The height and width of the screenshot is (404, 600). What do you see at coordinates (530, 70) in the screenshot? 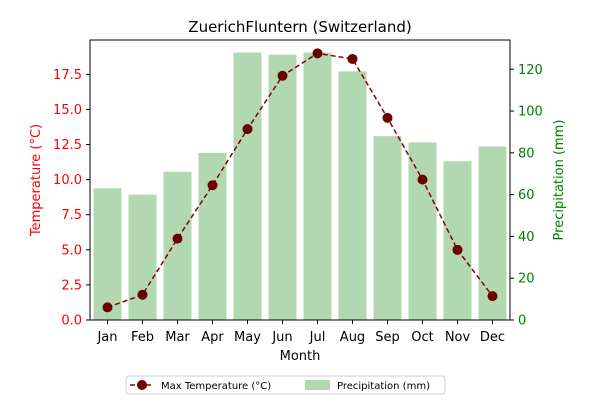
I see `right-axis-tick-label: 120` at bounding box center [530, 70].